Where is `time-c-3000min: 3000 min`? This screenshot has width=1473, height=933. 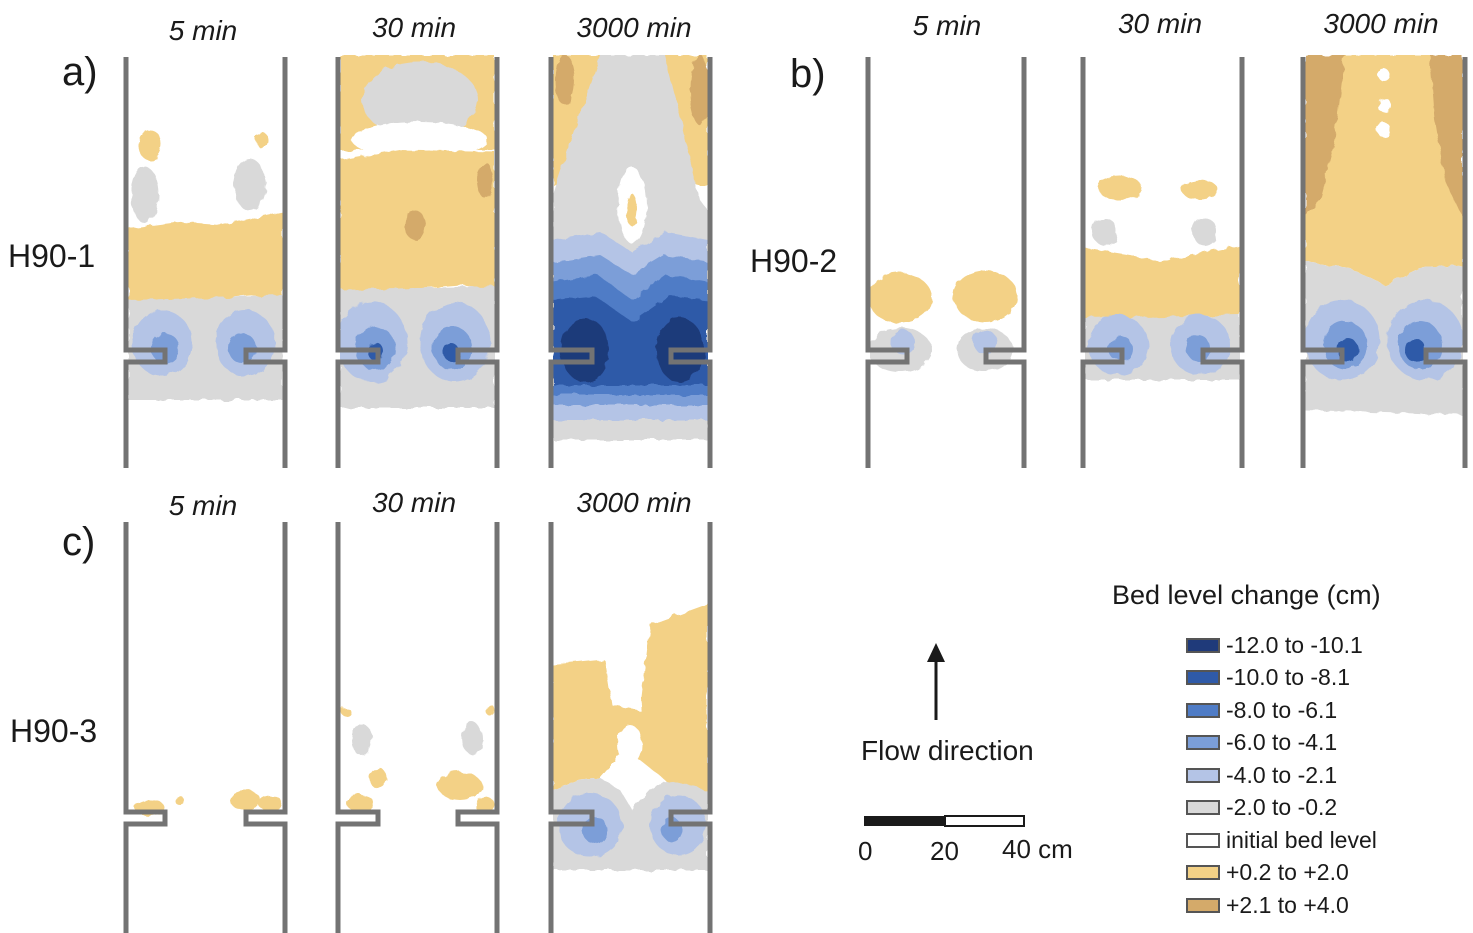 time-c-3000min: 3000 min is located at coordinates (634, 502).